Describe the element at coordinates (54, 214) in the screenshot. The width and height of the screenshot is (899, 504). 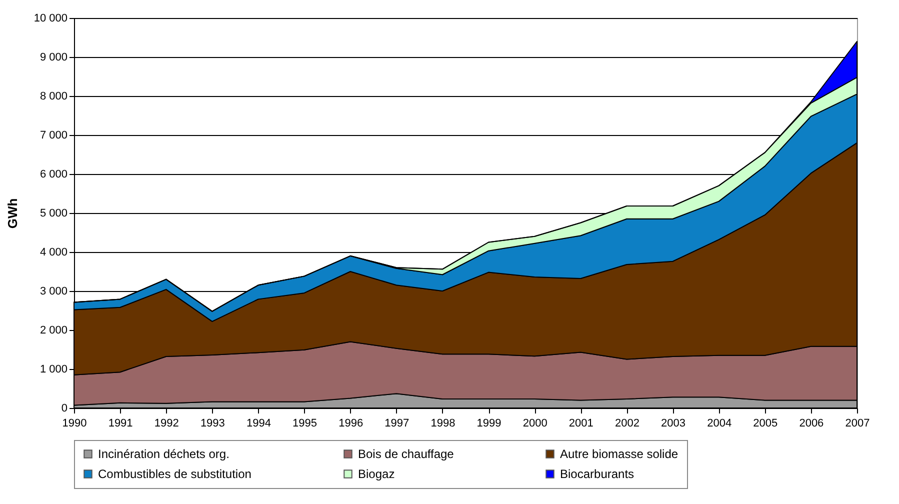
I see `y-tick-label: 5 000` at that location.